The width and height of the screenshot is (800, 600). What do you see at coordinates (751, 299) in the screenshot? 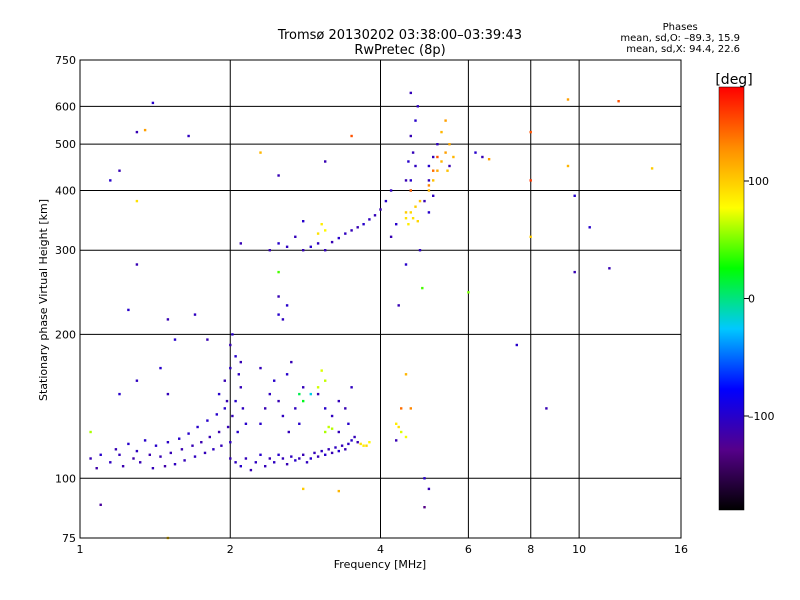
I see `colorbar-tick-label: 0` at bounding box center [751, 299].